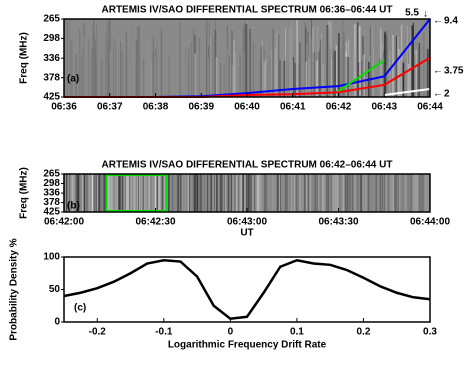  Describe the element at coordinates (425, 14) in the screenshot. I see `arrow: ↓` at that location.